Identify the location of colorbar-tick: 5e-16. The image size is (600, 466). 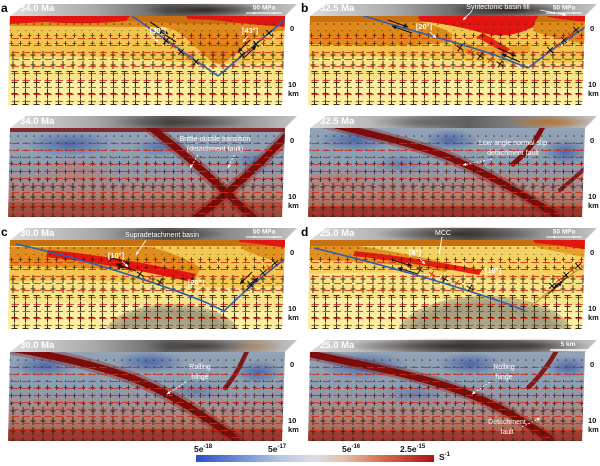
(351, 449).